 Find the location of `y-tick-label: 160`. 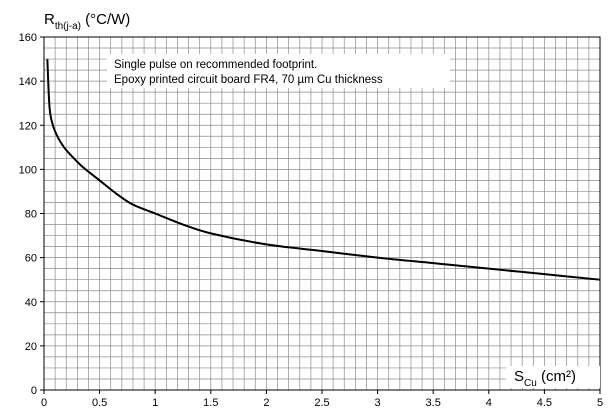

y-tick-label: 160 is located at coordinates (28, 38).